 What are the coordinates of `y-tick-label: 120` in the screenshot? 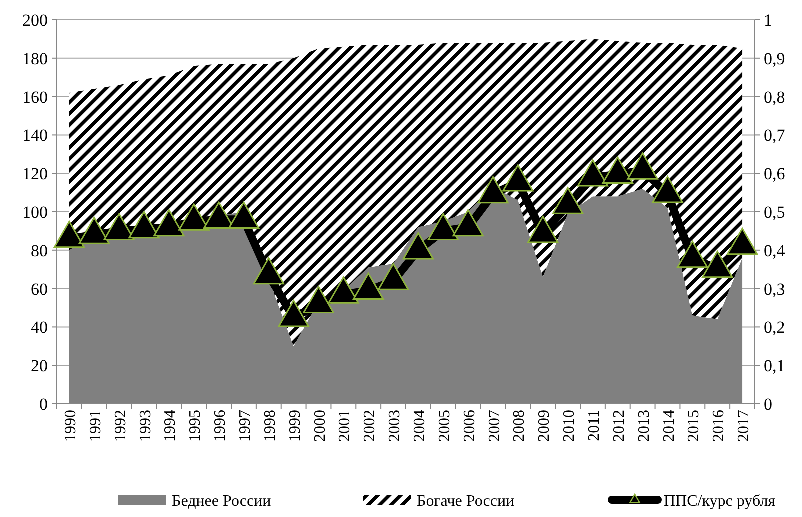 It's located at (35, 174).